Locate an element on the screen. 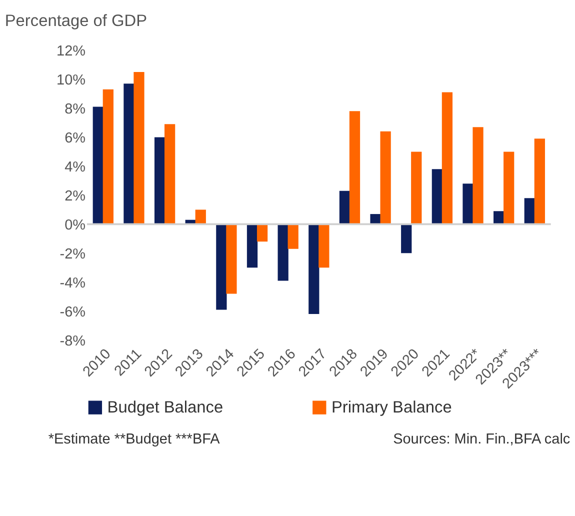 The image size is (575, 516). legend-label: Budget Balance is located at coordinates (165, 407).